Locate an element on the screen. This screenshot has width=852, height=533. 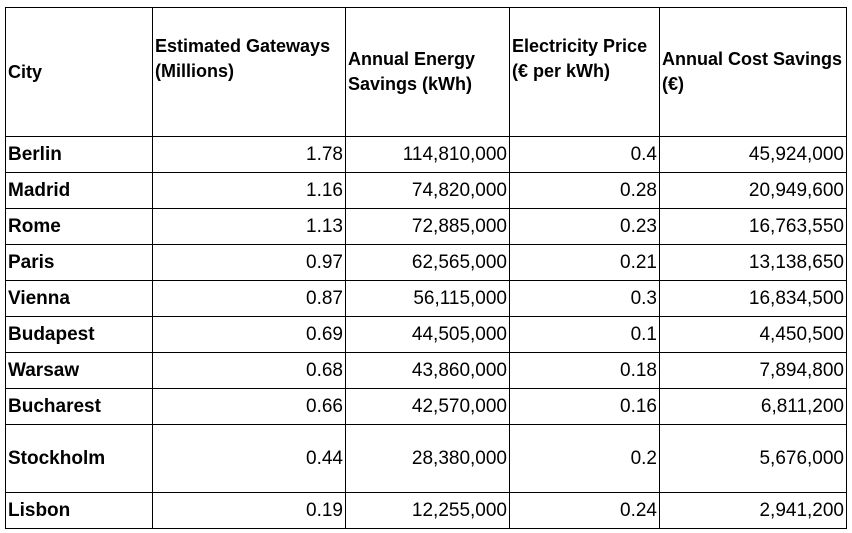
cell-gateways: 0.66 is located at coordinates (249, 406).